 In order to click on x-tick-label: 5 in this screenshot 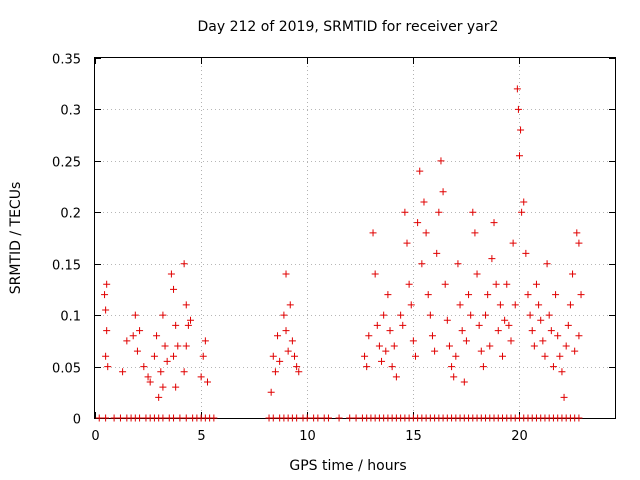, I will do `click(201, 436)`.